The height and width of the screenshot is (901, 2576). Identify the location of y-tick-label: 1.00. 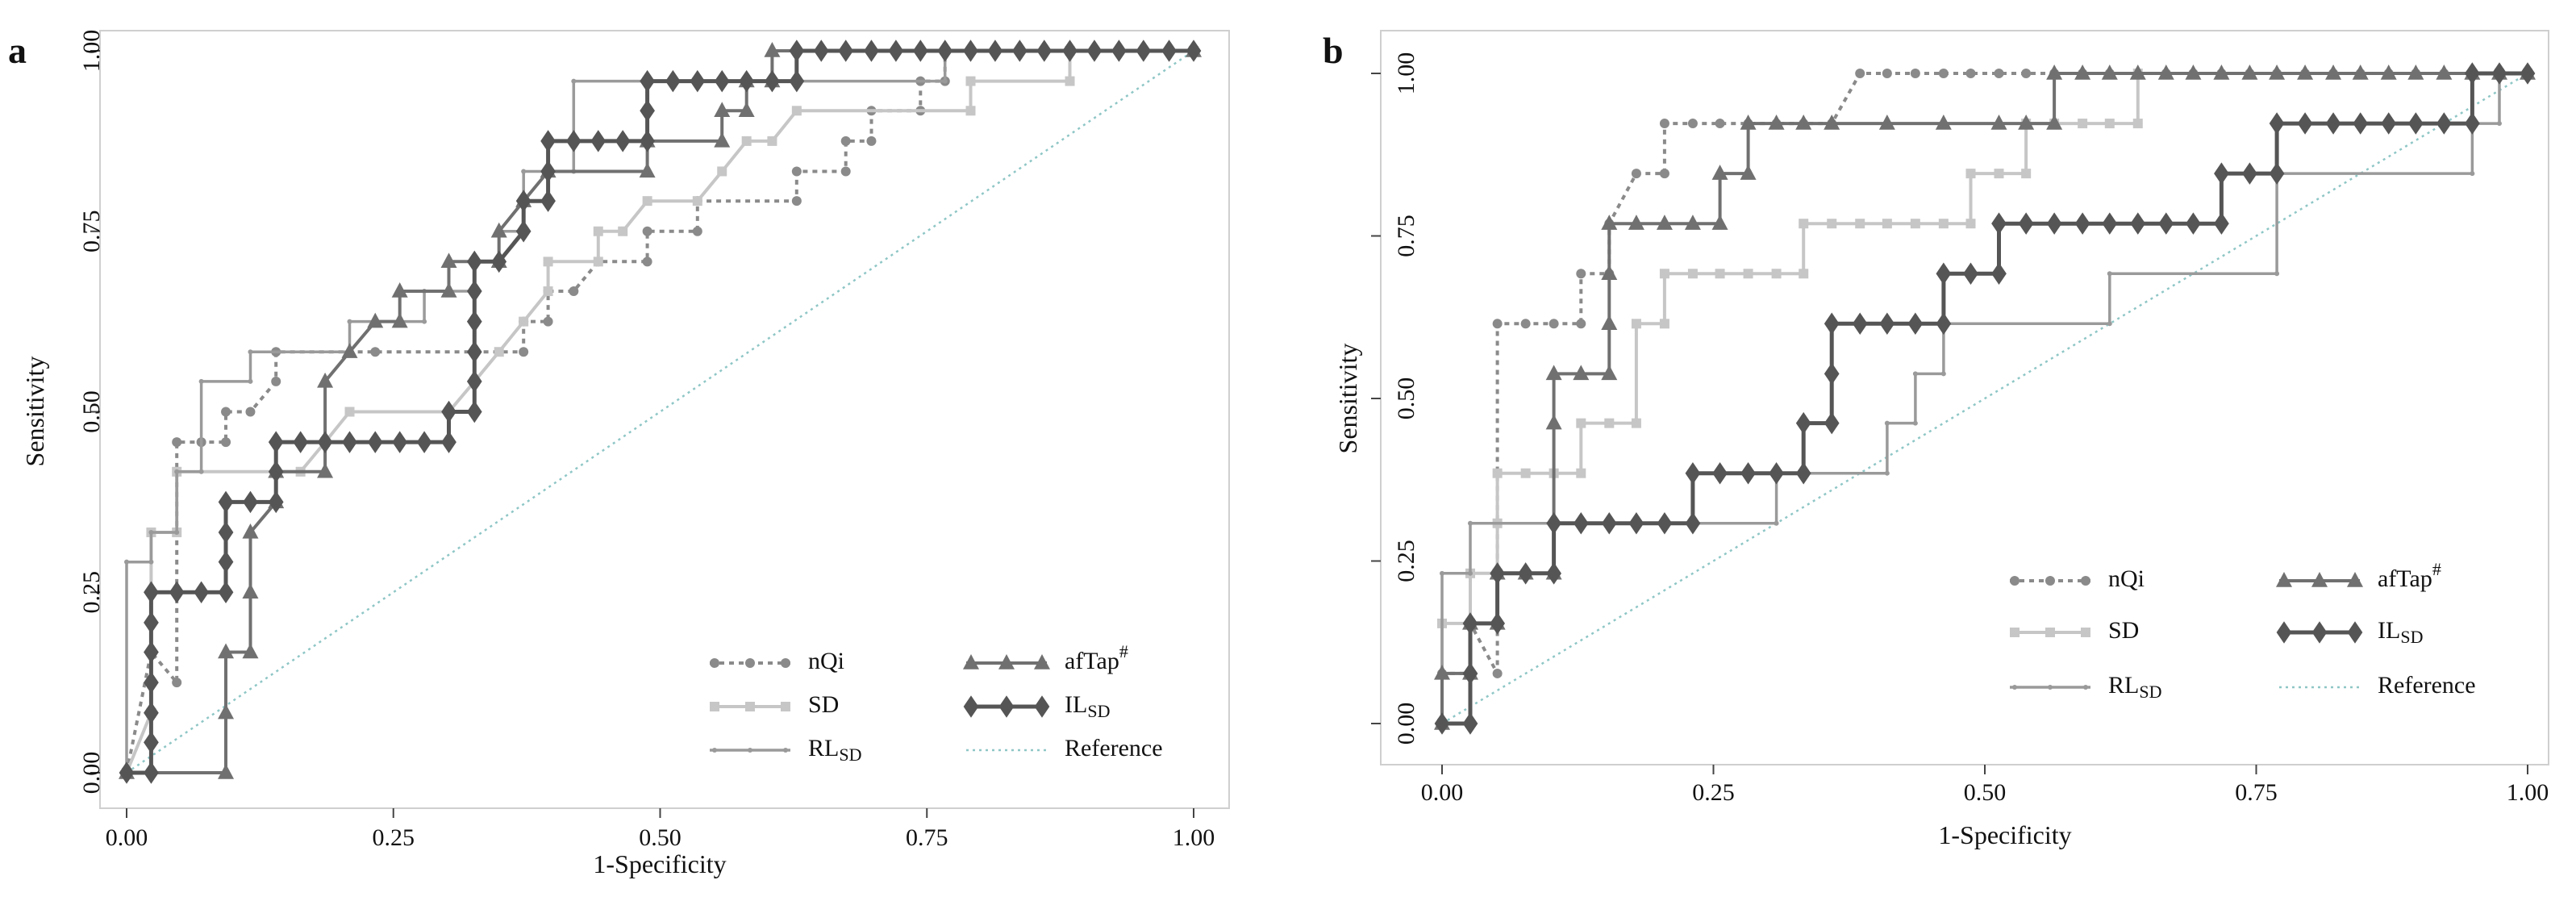
(1406, 73).